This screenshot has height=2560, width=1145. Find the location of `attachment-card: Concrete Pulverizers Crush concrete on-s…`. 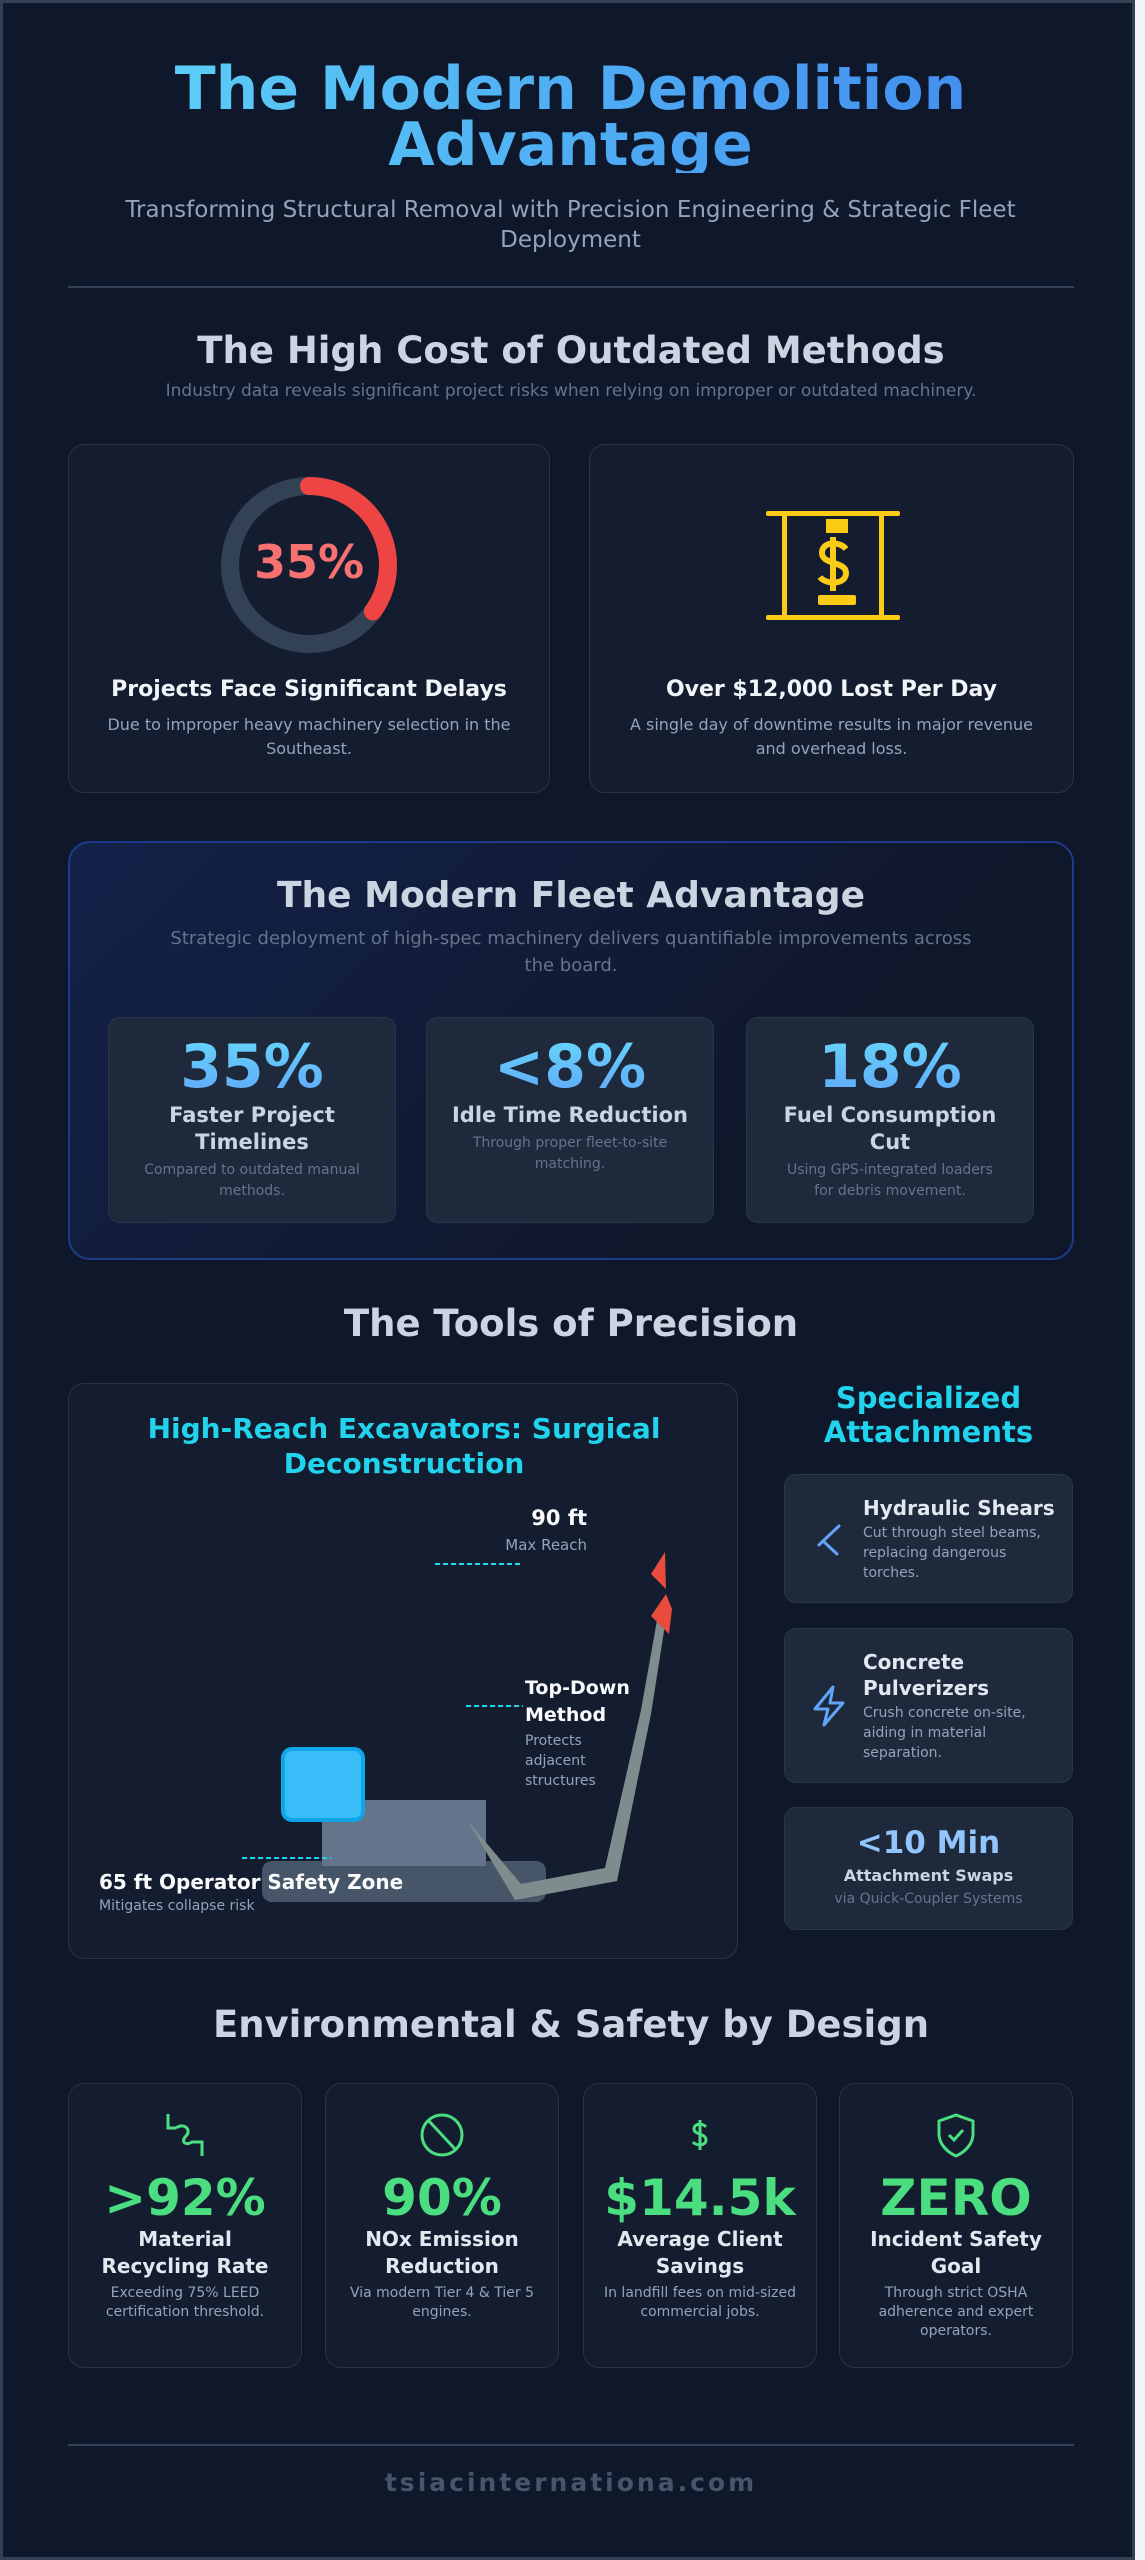

attachment-card: Concrete Pulverizers Crush concrete on-s… is located at coordinates (928, 1705).